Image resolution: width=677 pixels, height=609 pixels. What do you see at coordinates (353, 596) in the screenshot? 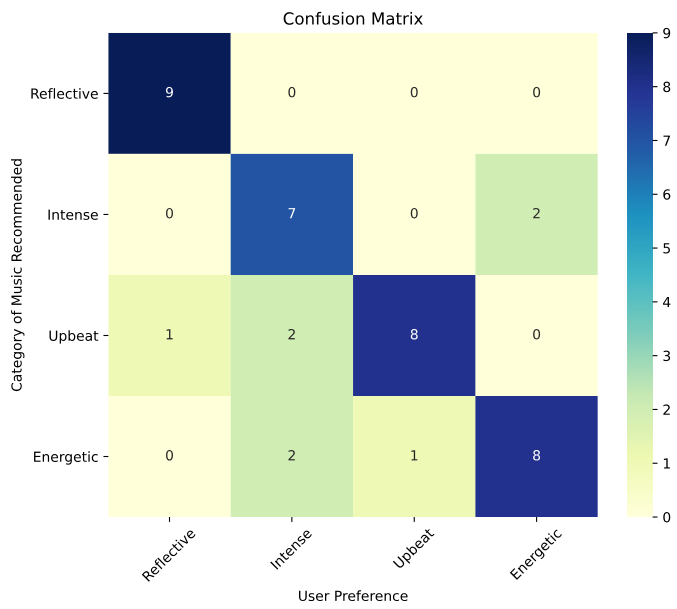
I see `x-axis-title: User Preference` at bounding box center [353, 596].